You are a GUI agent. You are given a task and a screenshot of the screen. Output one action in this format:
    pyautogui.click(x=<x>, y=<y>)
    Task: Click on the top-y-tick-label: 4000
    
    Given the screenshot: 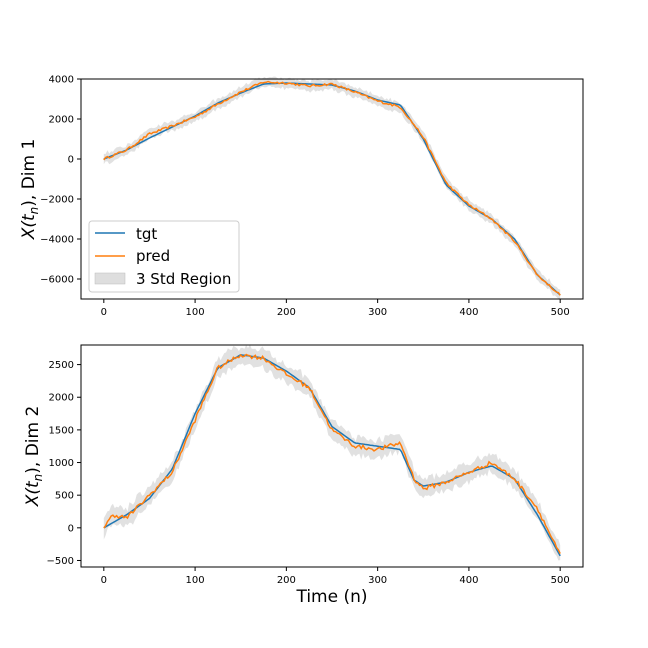 What is the action you would take?
    pyautogui.click(x=61, y=80)
    